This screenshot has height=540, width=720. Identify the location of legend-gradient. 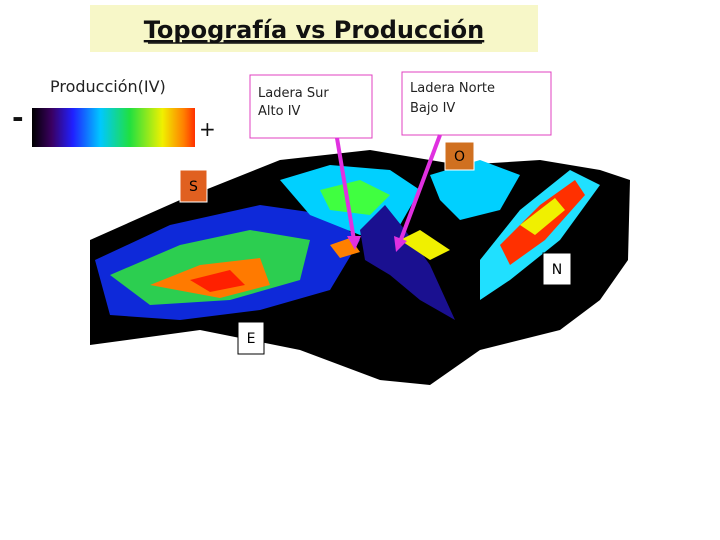
(113, 127).